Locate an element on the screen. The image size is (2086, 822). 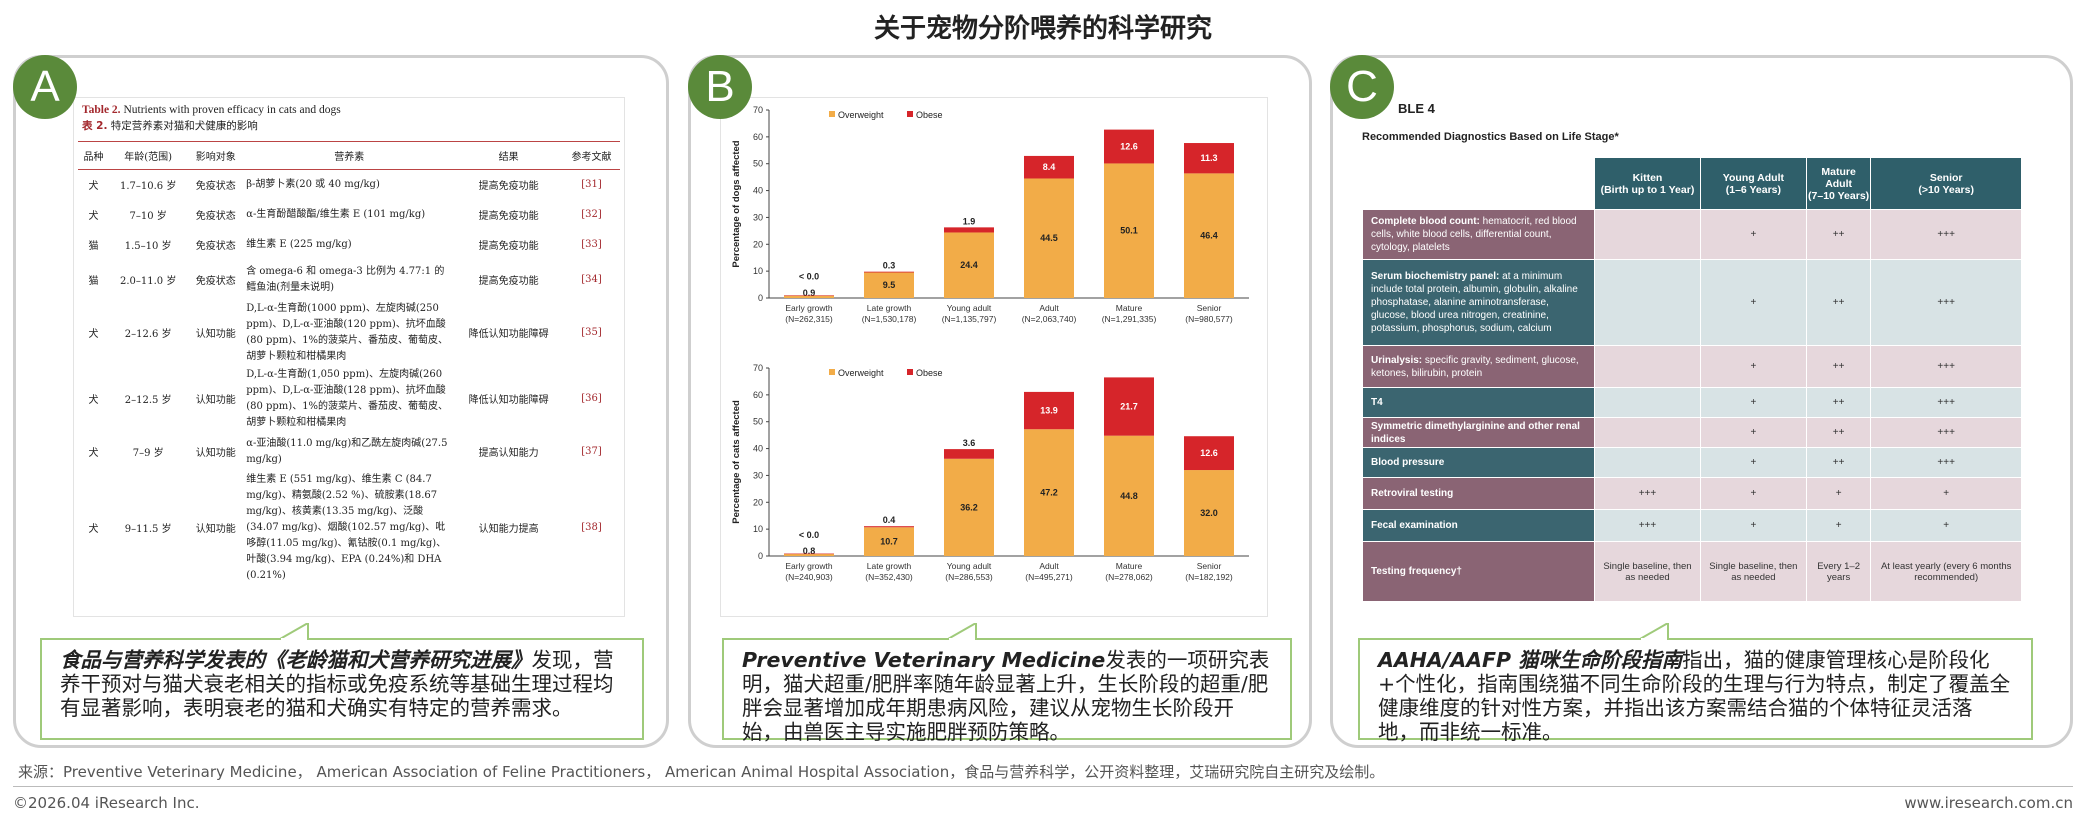
x-tick-label: Mature is located at coordinates (1129, 308).